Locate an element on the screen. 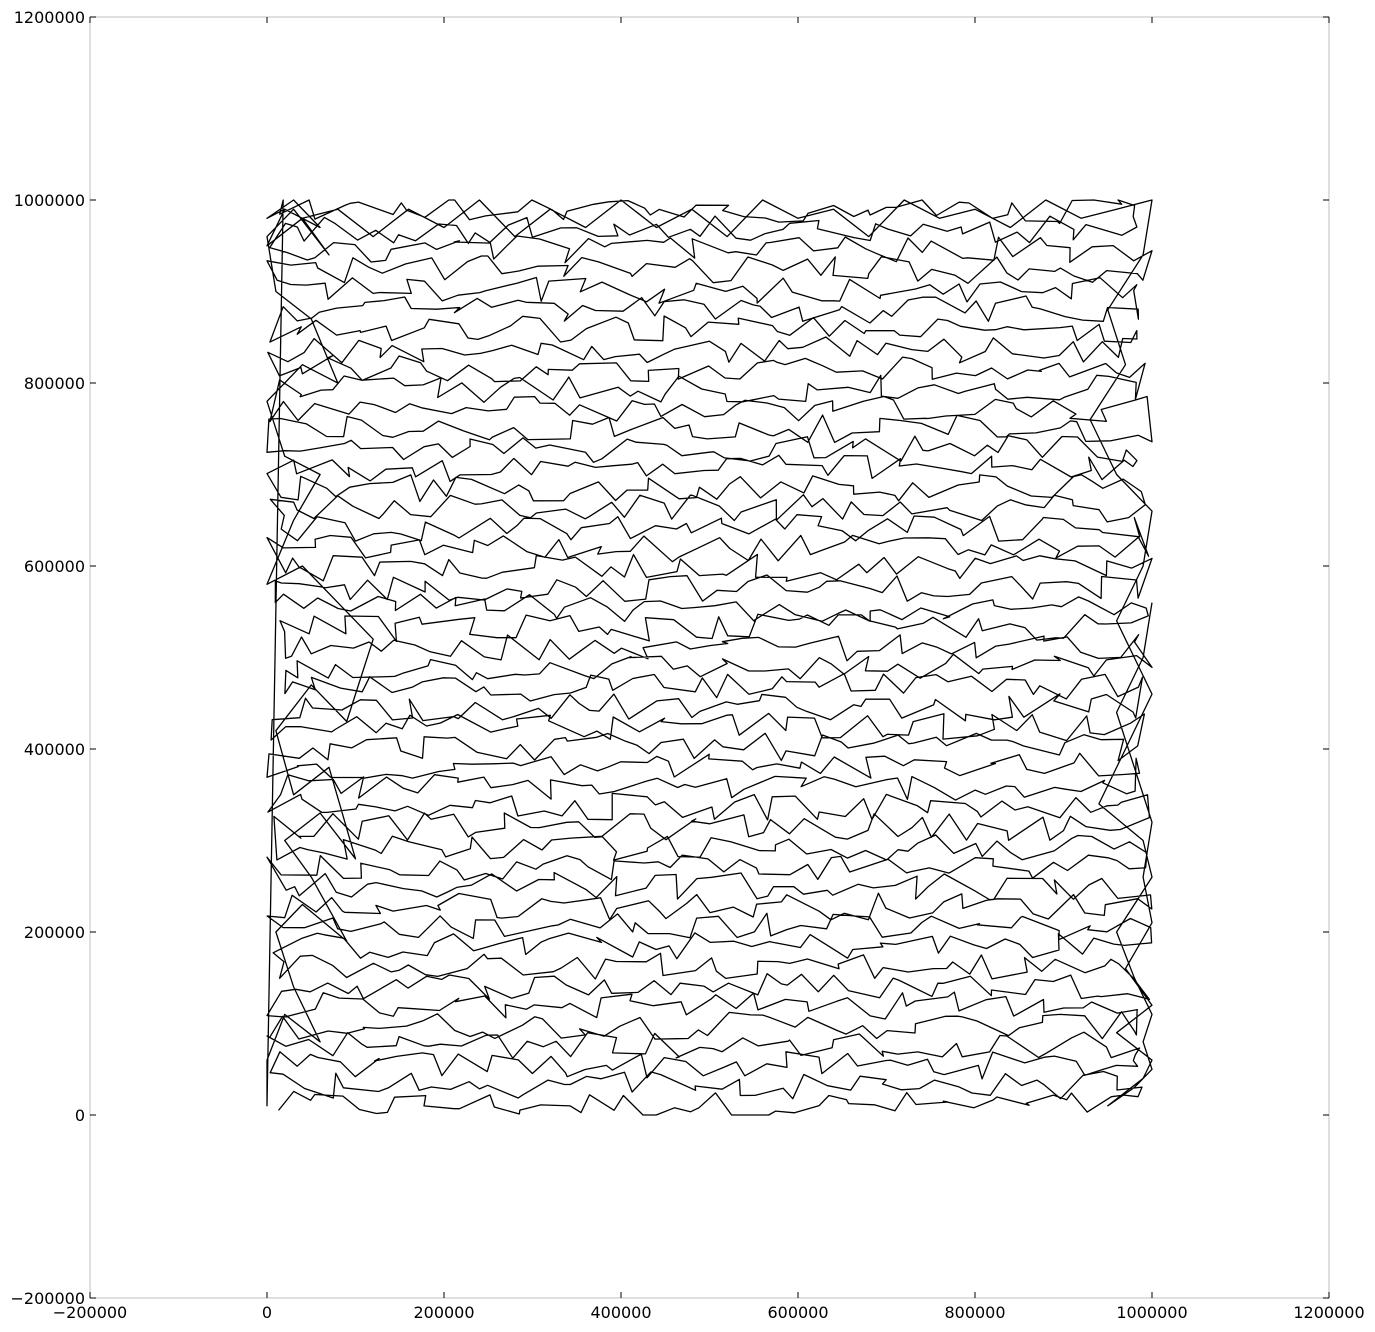  y-tick-label: 400000 is located at coordinates (54, 749).